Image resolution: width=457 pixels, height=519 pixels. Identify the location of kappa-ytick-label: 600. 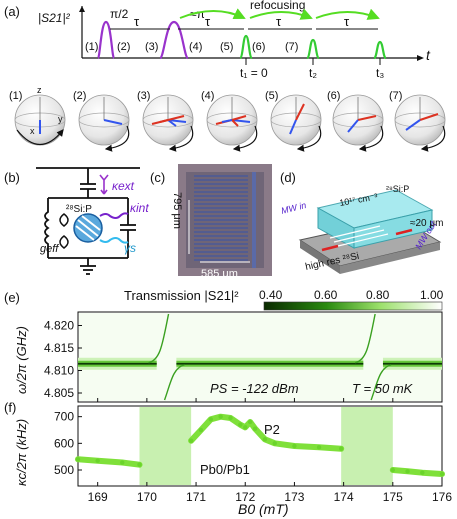
(64, 443).